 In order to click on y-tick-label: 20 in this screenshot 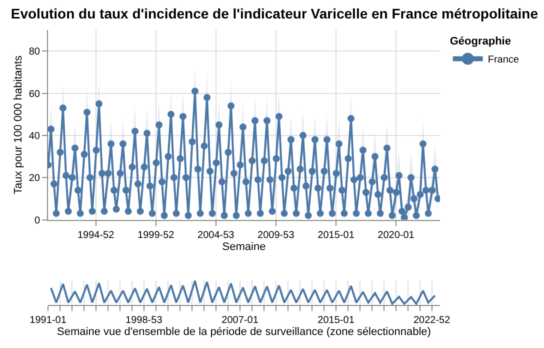, I will do `click(34, 178)`.